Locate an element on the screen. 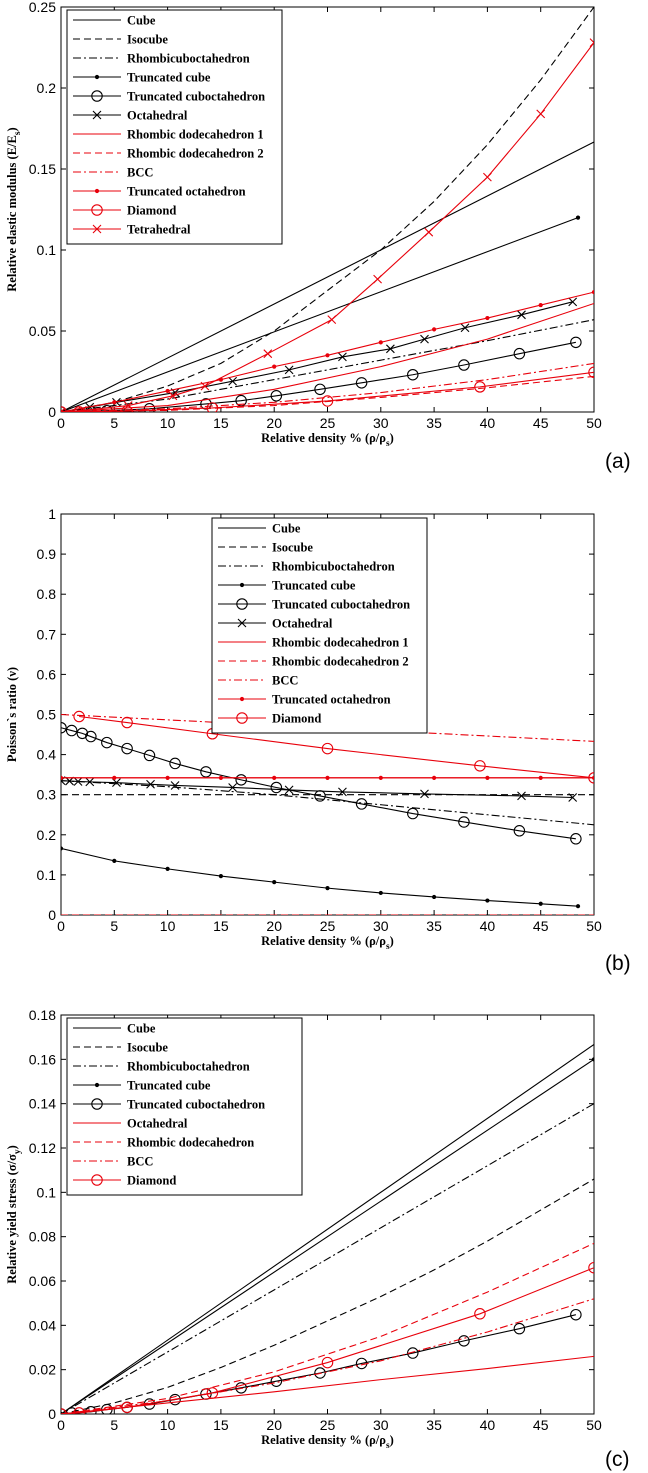 The image size is (648, 1473). legend-label-truncated-octahedron: Truncated octahedron is located at coordinates (186, 192).